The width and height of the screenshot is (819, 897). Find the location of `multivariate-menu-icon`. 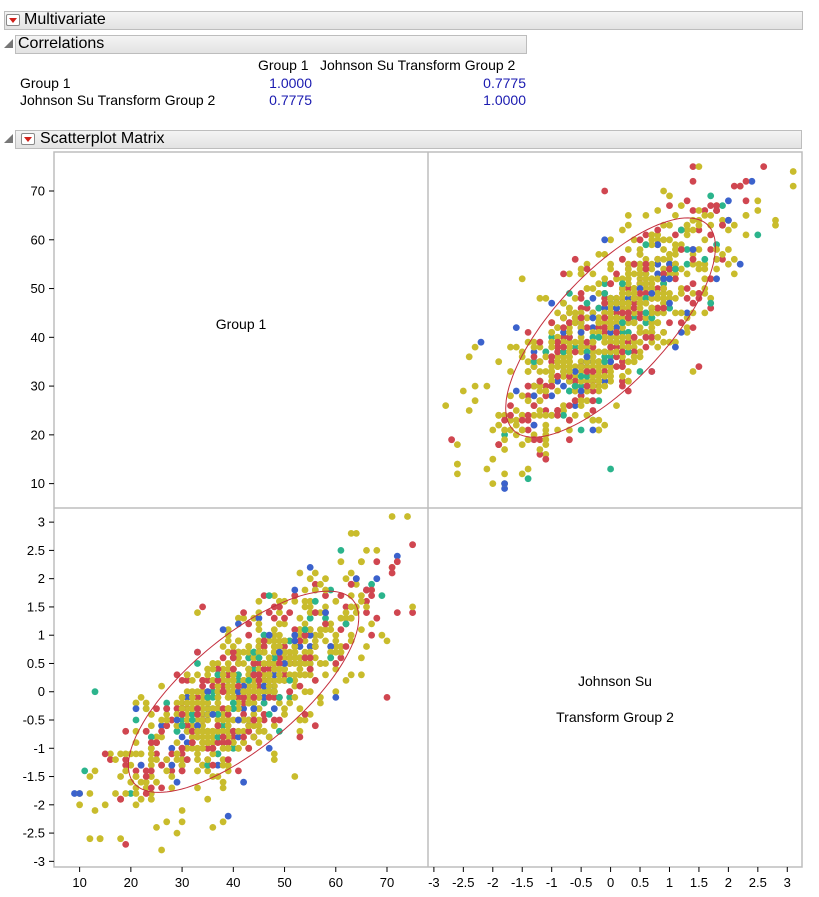

multivariate-menu-icon is located at coordinates (13, 20).